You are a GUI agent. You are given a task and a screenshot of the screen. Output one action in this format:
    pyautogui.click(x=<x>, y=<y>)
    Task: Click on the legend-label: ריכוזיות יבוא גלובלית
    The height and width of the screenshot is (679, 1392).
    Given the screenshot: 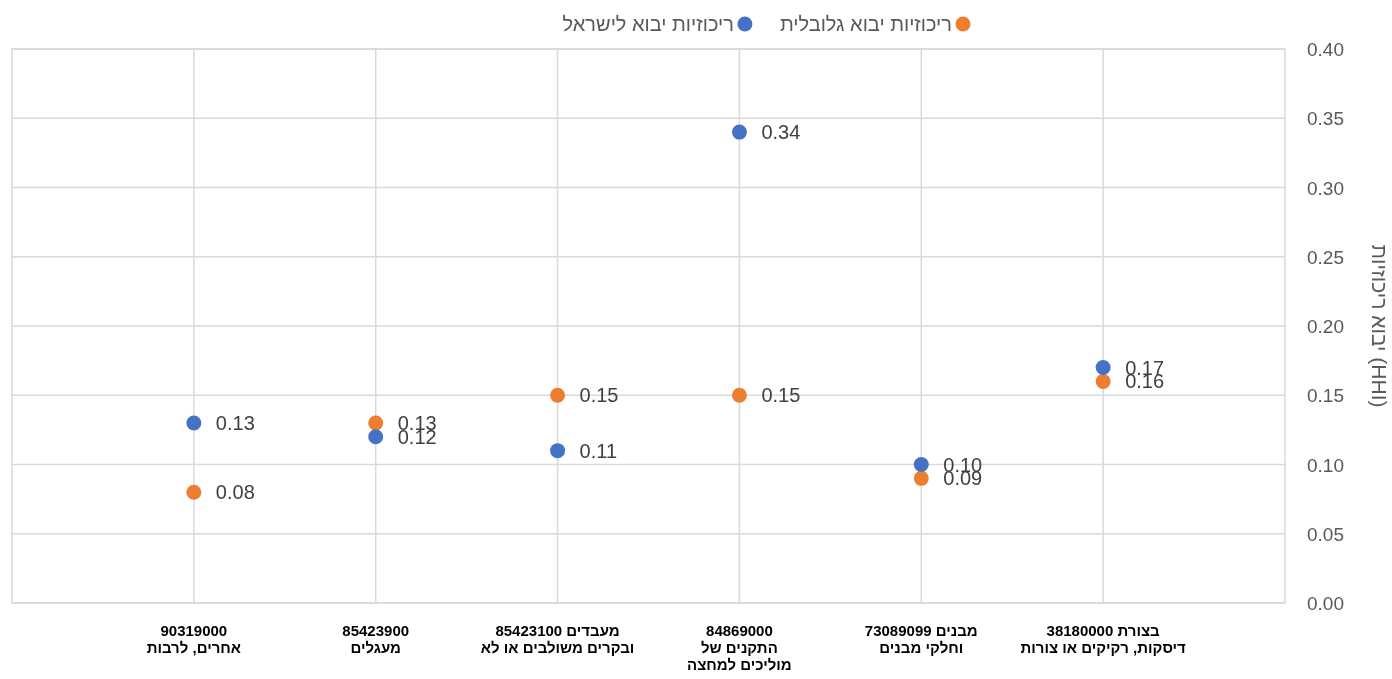 What is the action you would take?
    pyautogui.click(x=865, y=24)
    